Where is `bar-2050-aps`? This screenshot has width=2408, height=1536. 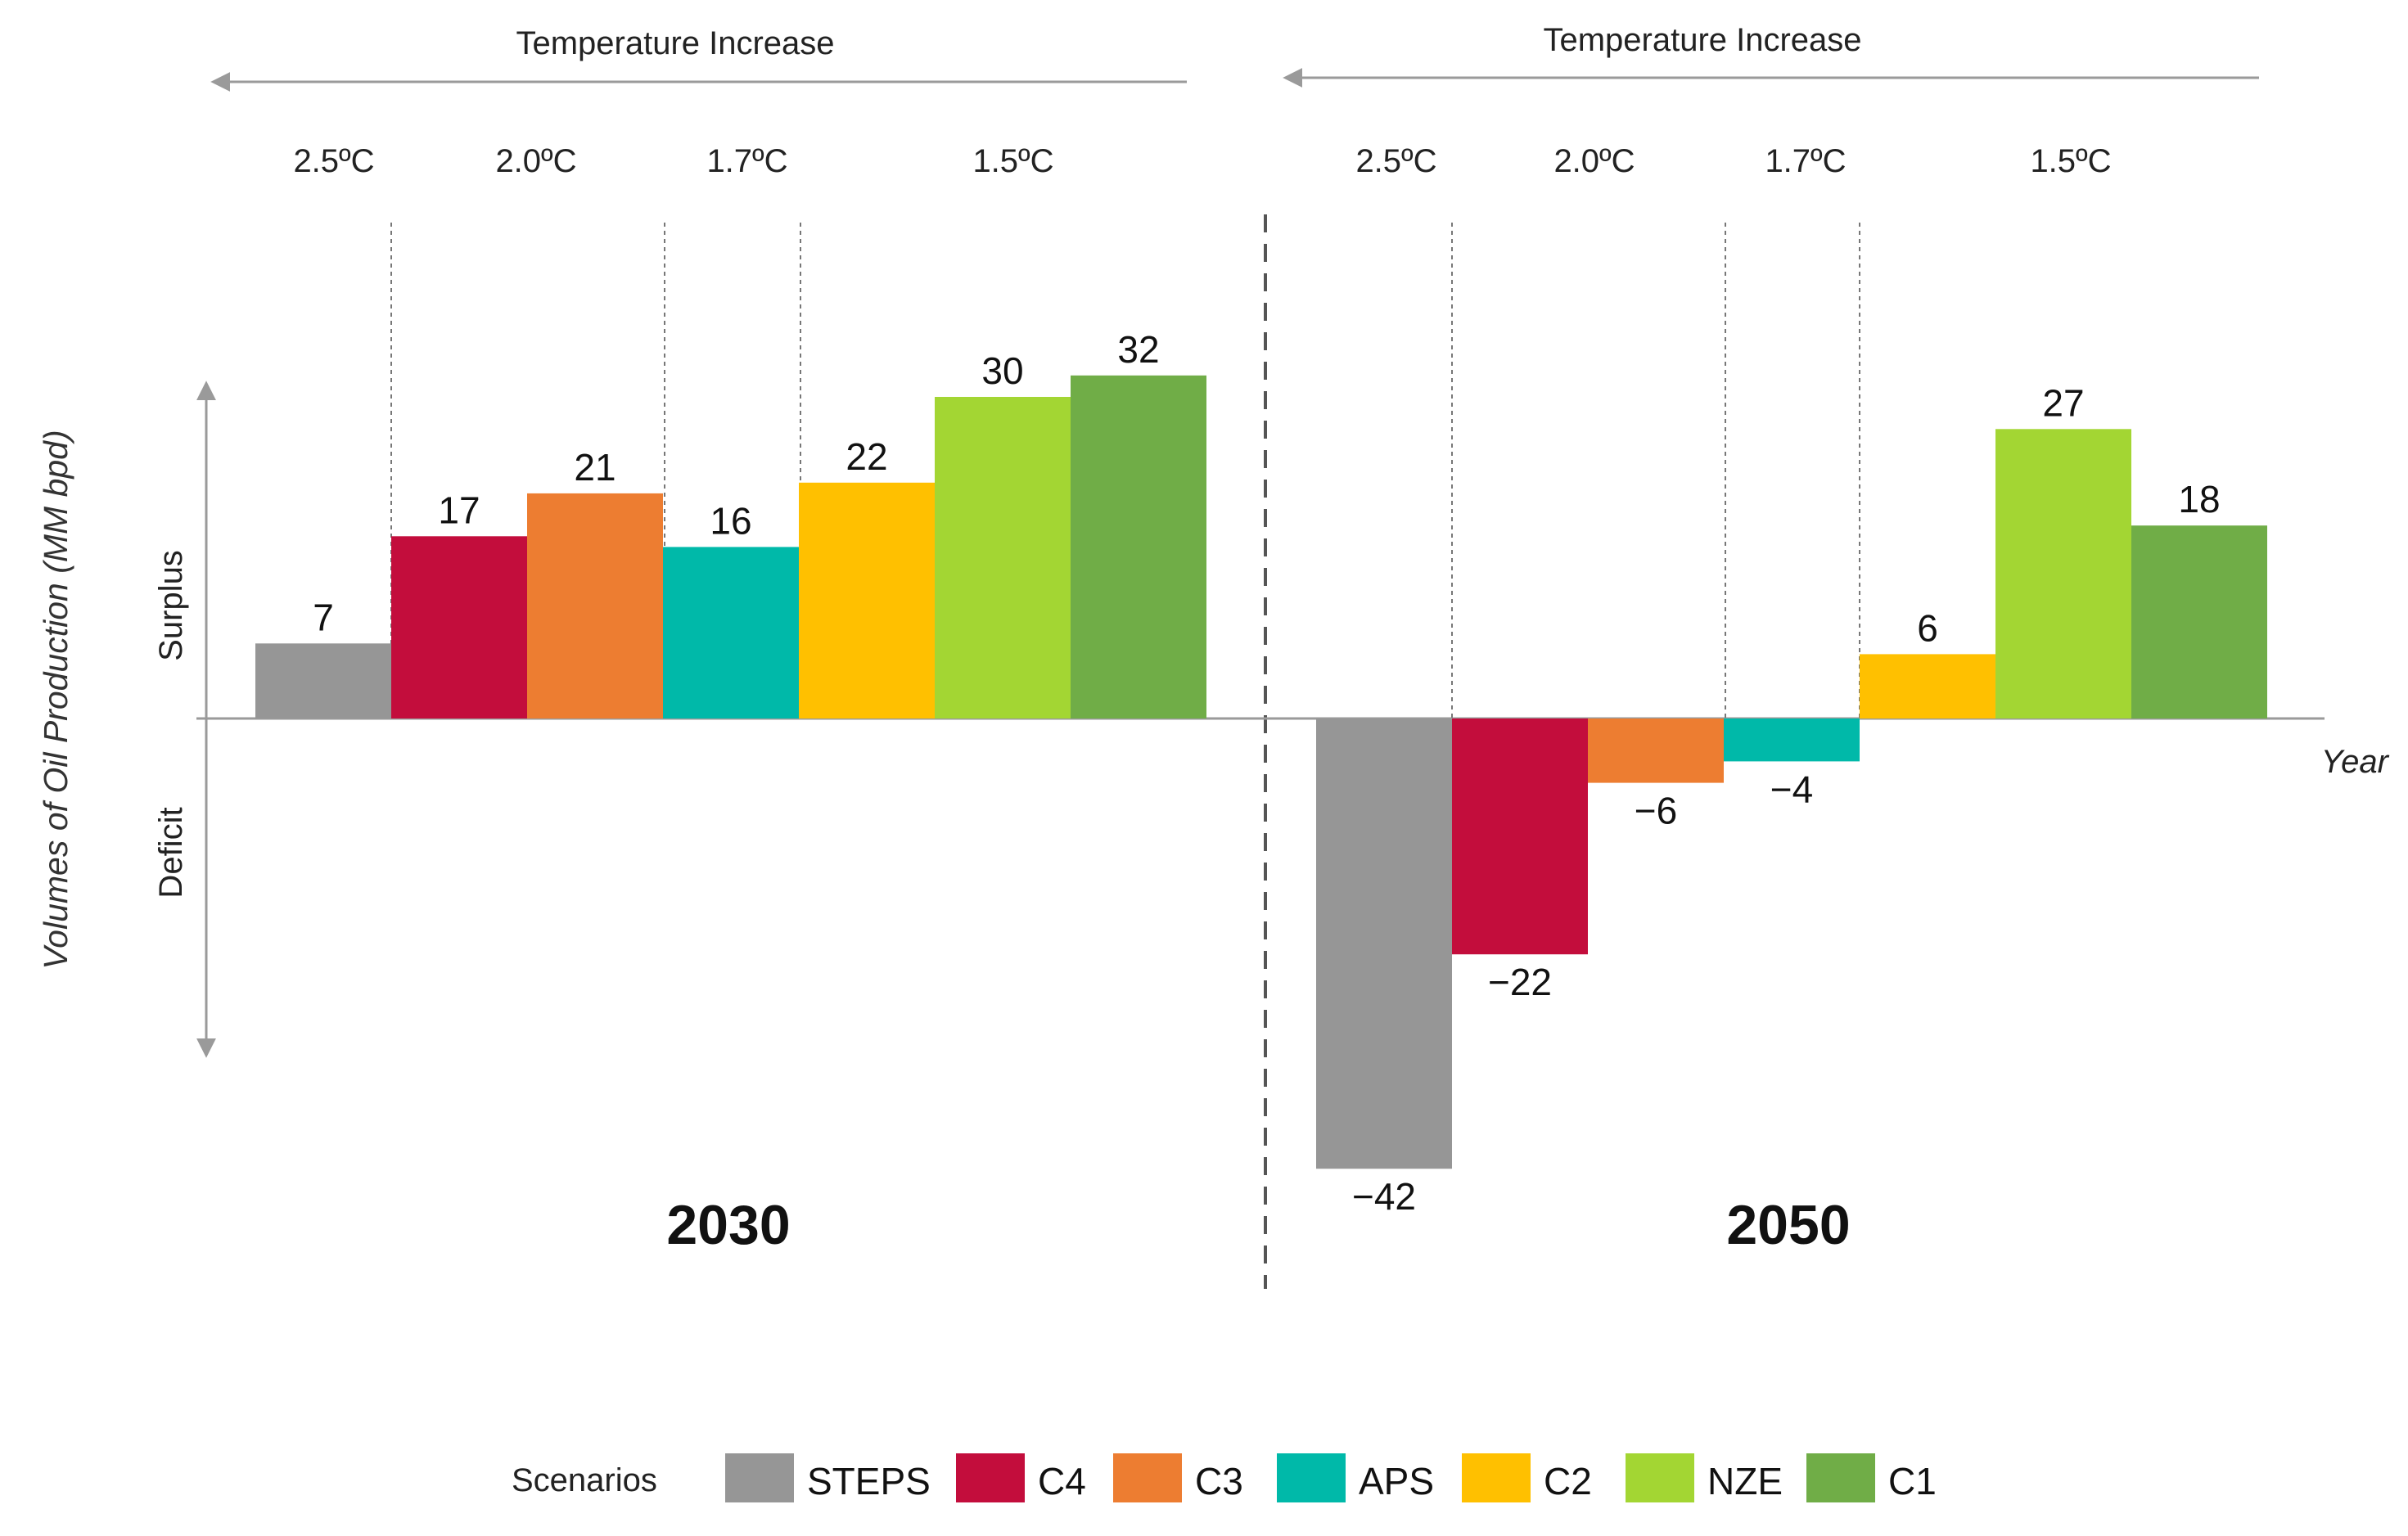 bar-2050-aps is located at coordinates (1792, 740).